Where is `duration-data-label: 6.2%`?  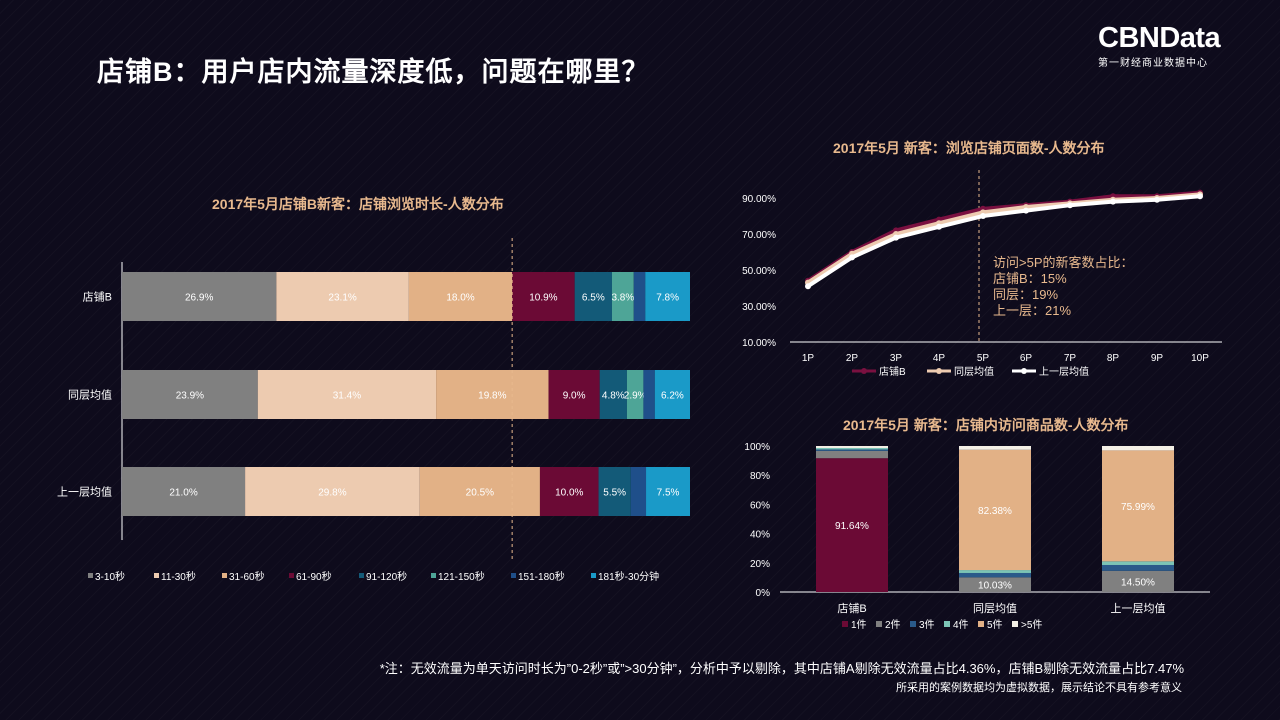
duration-data-label: 6.2% is located at coordinates (672, 396).